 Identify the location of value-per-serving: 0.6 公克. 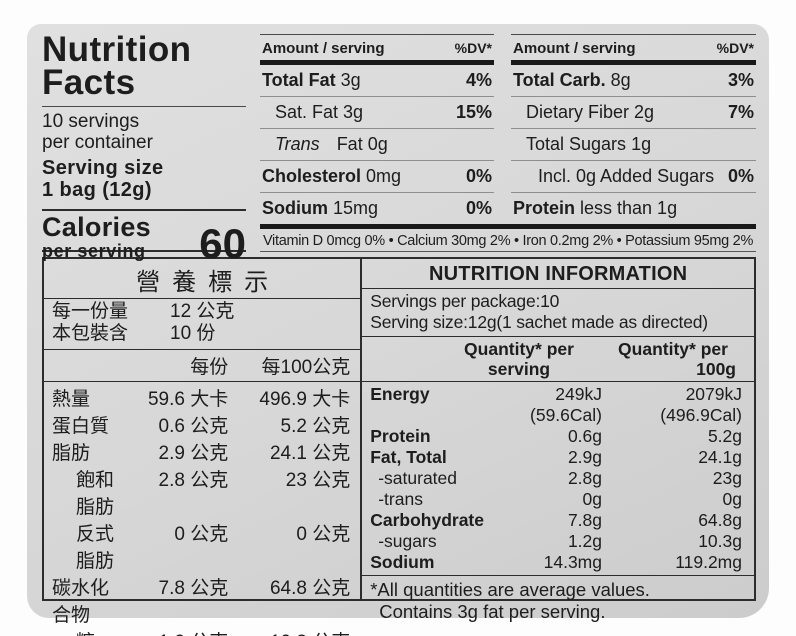
(193, 426).